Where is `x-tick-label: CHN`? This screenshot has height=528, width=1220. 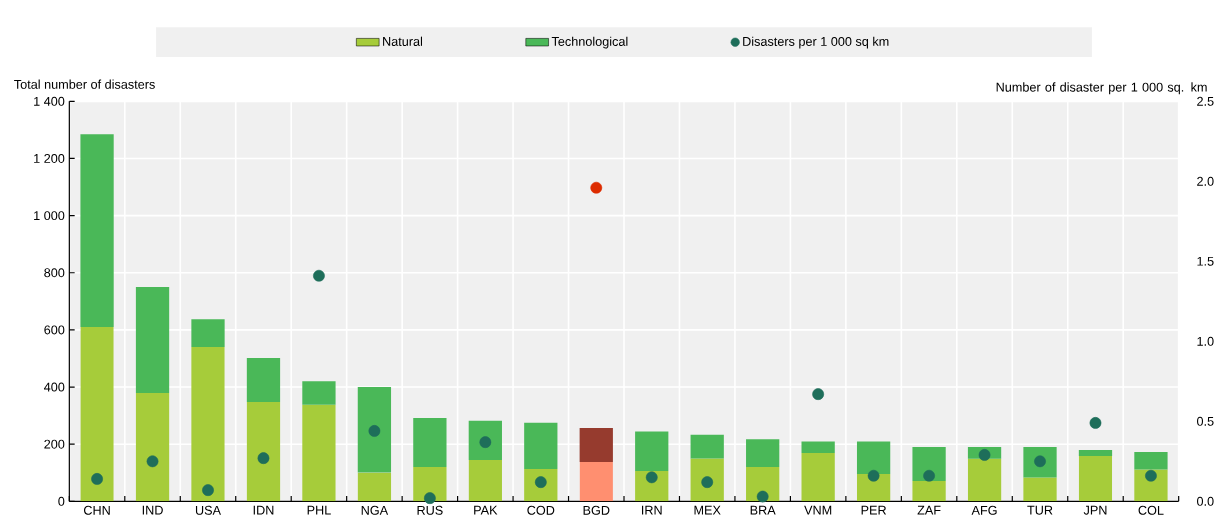 x-tick-label: CHN is located at coordinates (96, 510).